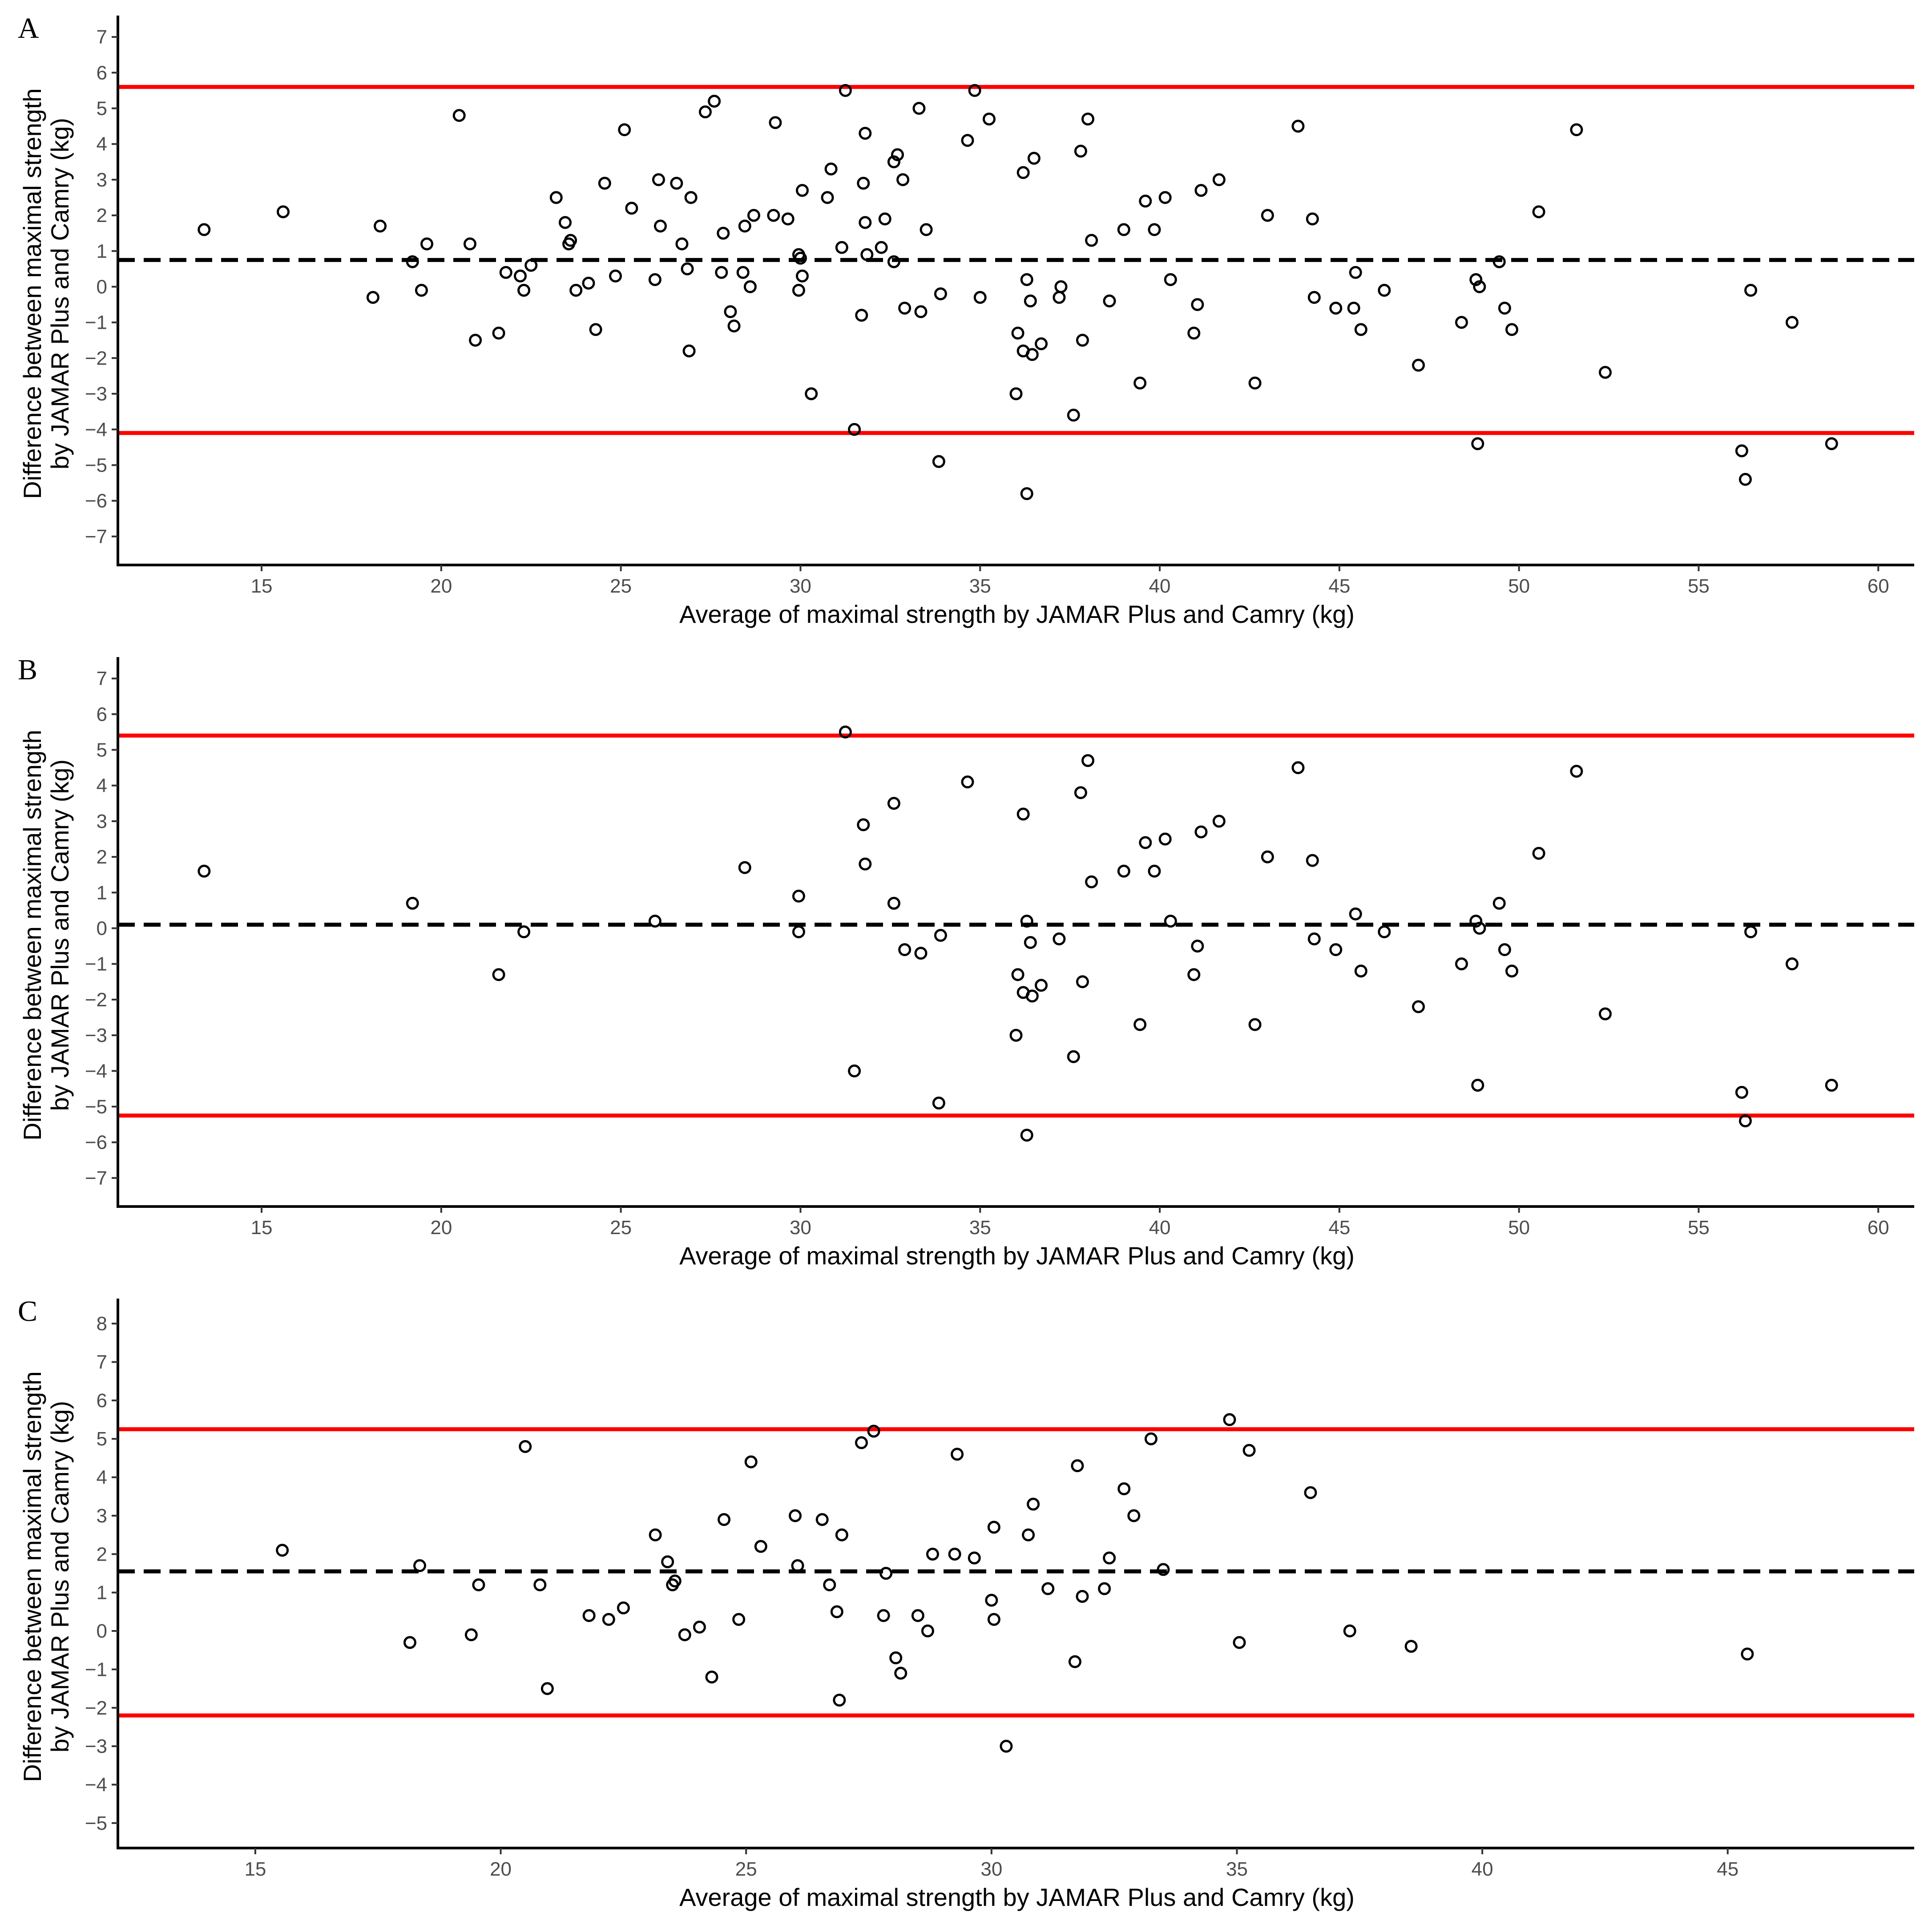 The height and width of the screenshot is (1925, 1932). Describe the element at coordinates (28, 1311) in the screenshot. I see `panel-label: C` at that location.